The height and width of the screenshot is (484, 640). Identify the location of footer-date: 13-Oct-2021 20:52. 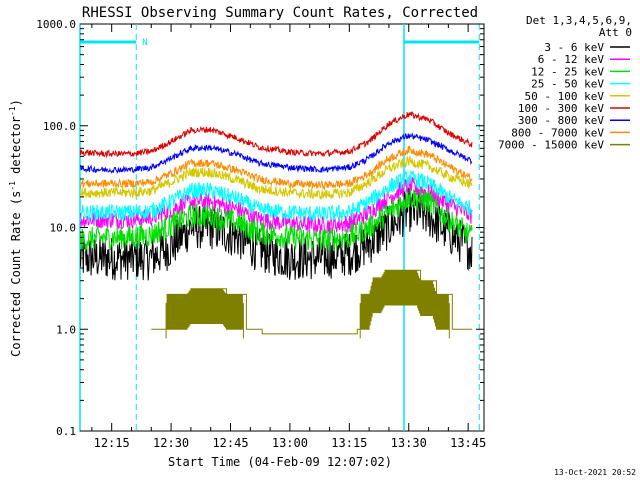
(595, 472).